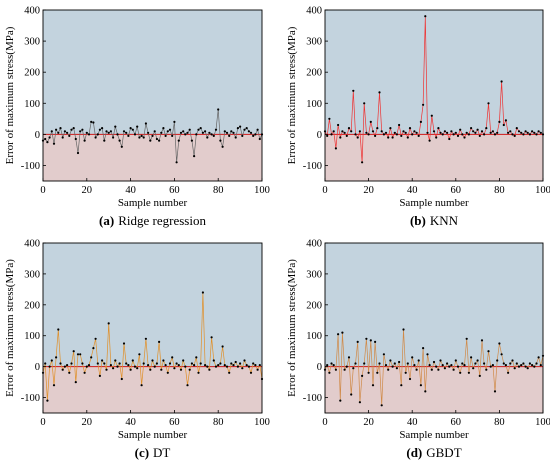 This screenshot has width=550, height=464. Describe the element at coordinates (152, 157) in the screenshot. I see `negative-error-region` at that location.